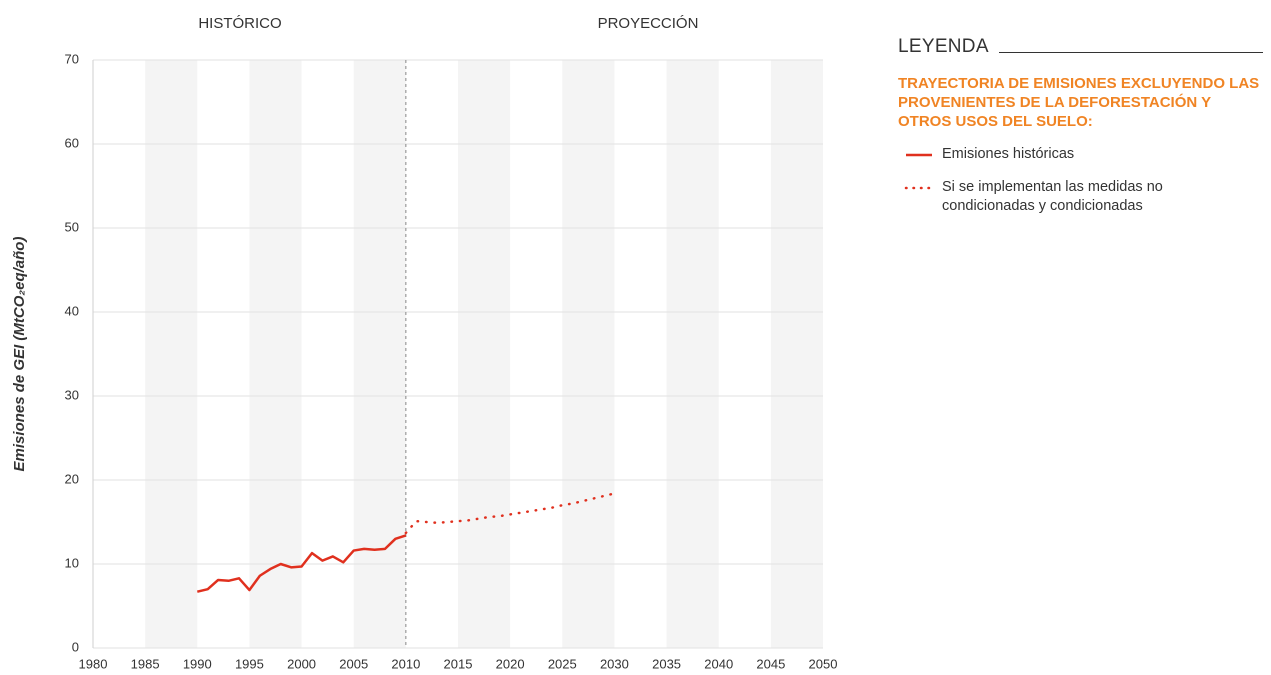 The height and width of the screenshot is (675, 1271). Describe the element at coordinates (197, 663) in the screenshot. I see `x-tick-label: 1990` at that location.